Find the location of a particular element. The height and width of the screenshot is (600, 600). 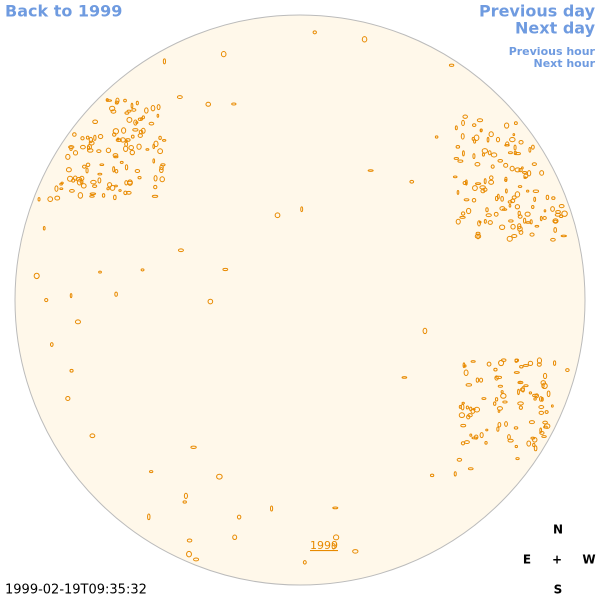

next-hour-link: Next hour is located at coordinates (565, 63).